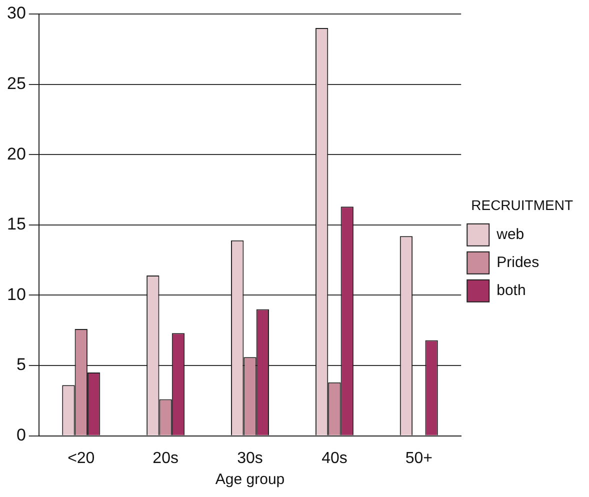  Describe the element at coordinates (16, 294) in the screenshot. I see `y-tick-label: 10` at that location.